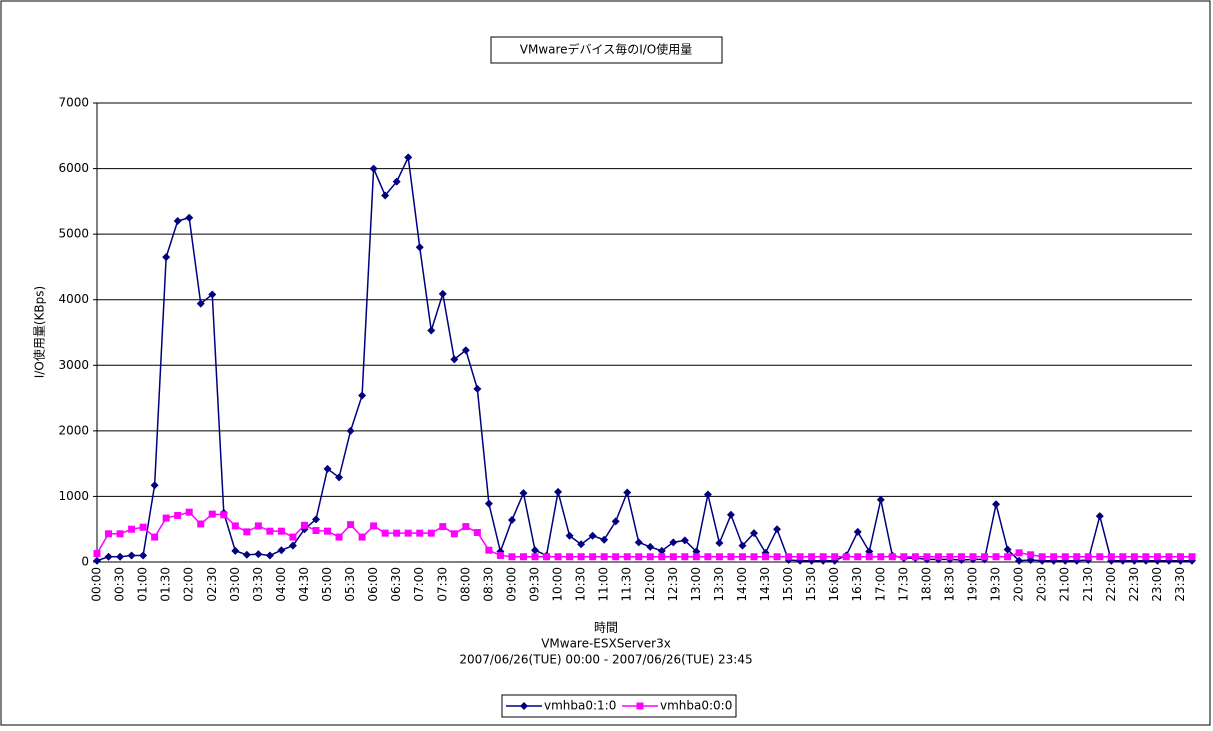  What do you see at coordinates (765, 584) in the screenshot?
I see `x-tick-label: 14:30` at bounding box center [765, 584].